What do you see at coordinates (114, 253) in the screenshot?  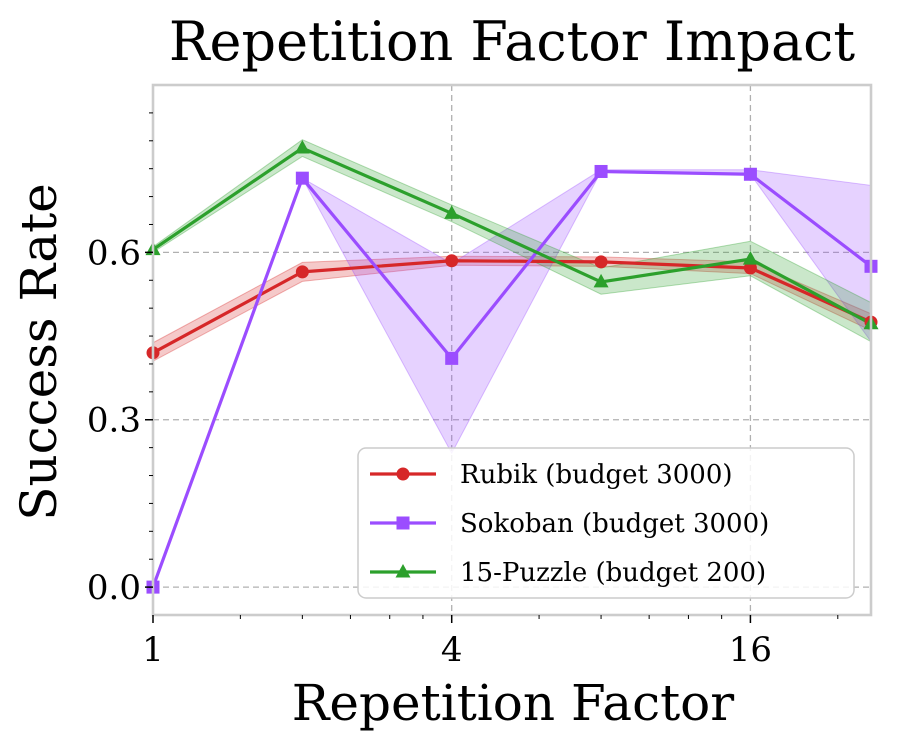 I see `y-tick-label: 0.6` at bounding box center [114, 253].